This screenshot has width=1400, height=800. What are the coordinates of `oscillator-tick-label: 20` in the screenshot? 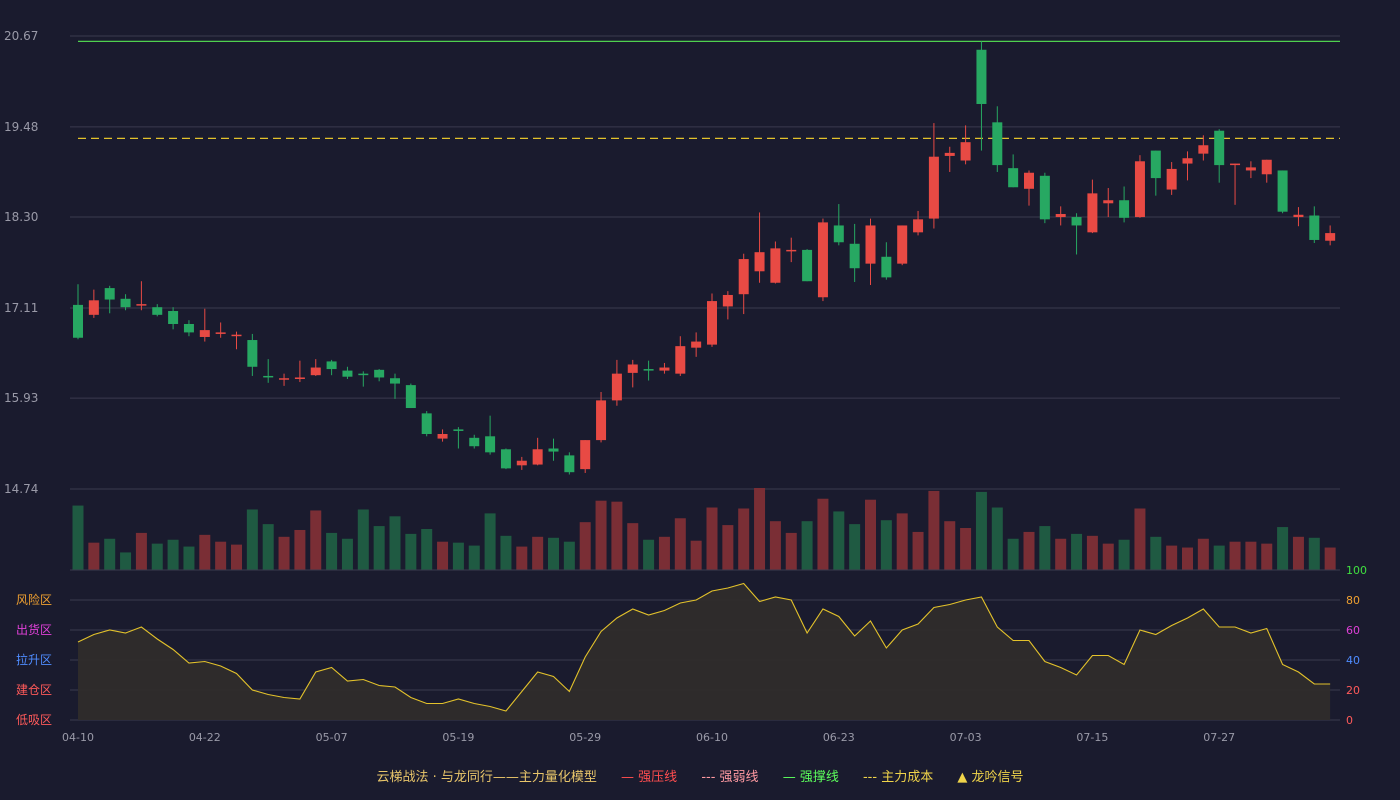 It's located at (1353, 690).